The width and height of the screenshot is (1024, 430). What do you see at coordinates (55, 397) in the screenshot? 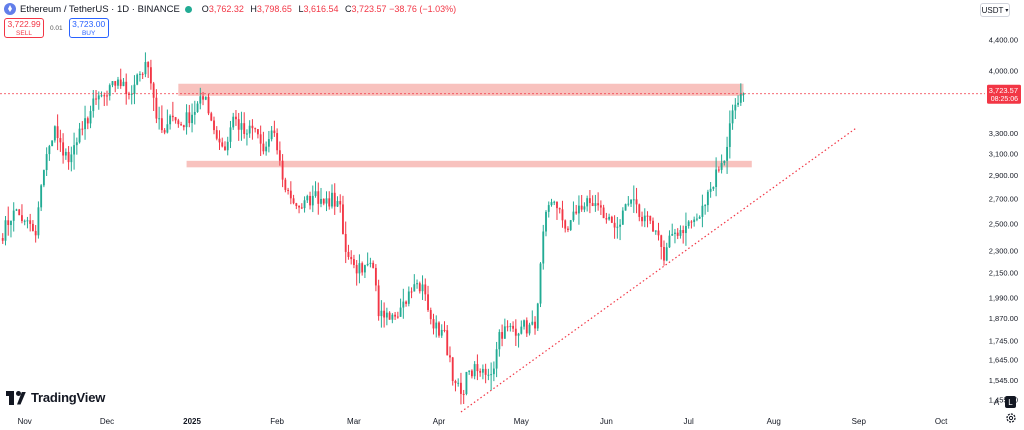
I see `tradingview-logo: TradingView` at bounding box center [55, 397].